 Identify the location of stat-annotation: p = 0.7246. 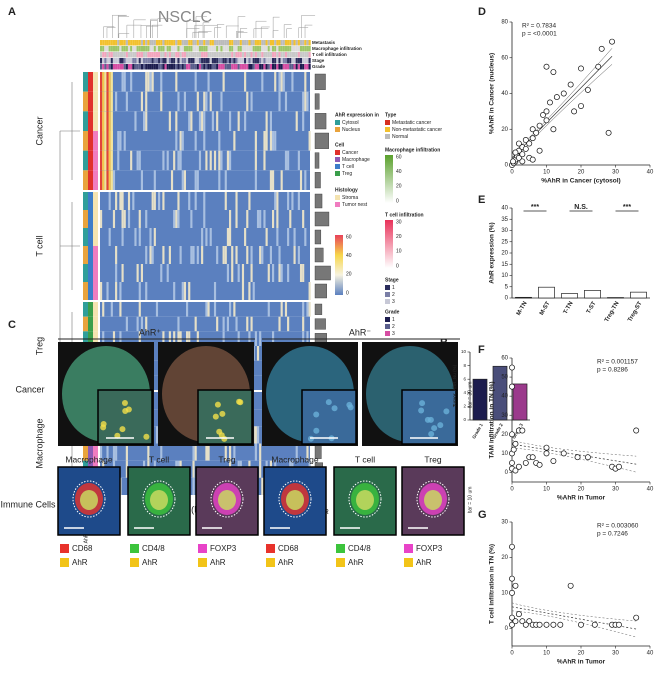
(612, 534).